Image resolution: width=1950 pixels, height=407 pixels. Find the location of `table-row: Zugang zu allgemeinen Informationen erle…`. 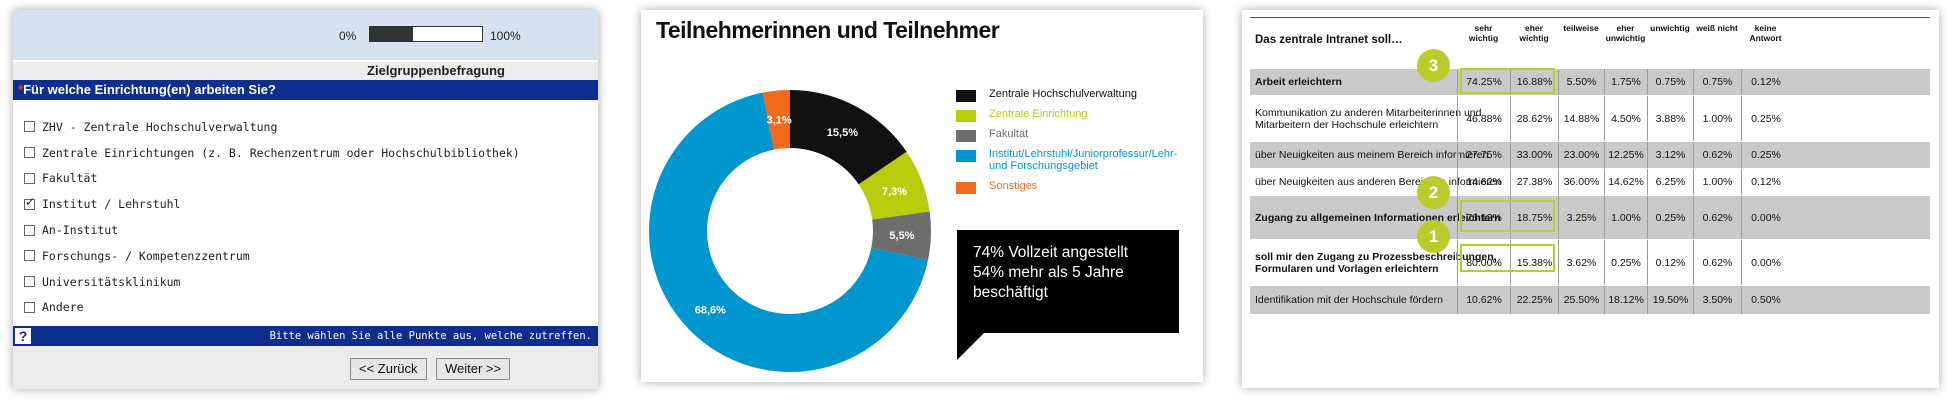

table-row: Zugang zu allgemeinen Informationen erle… is located at coordinates (1590, 217).